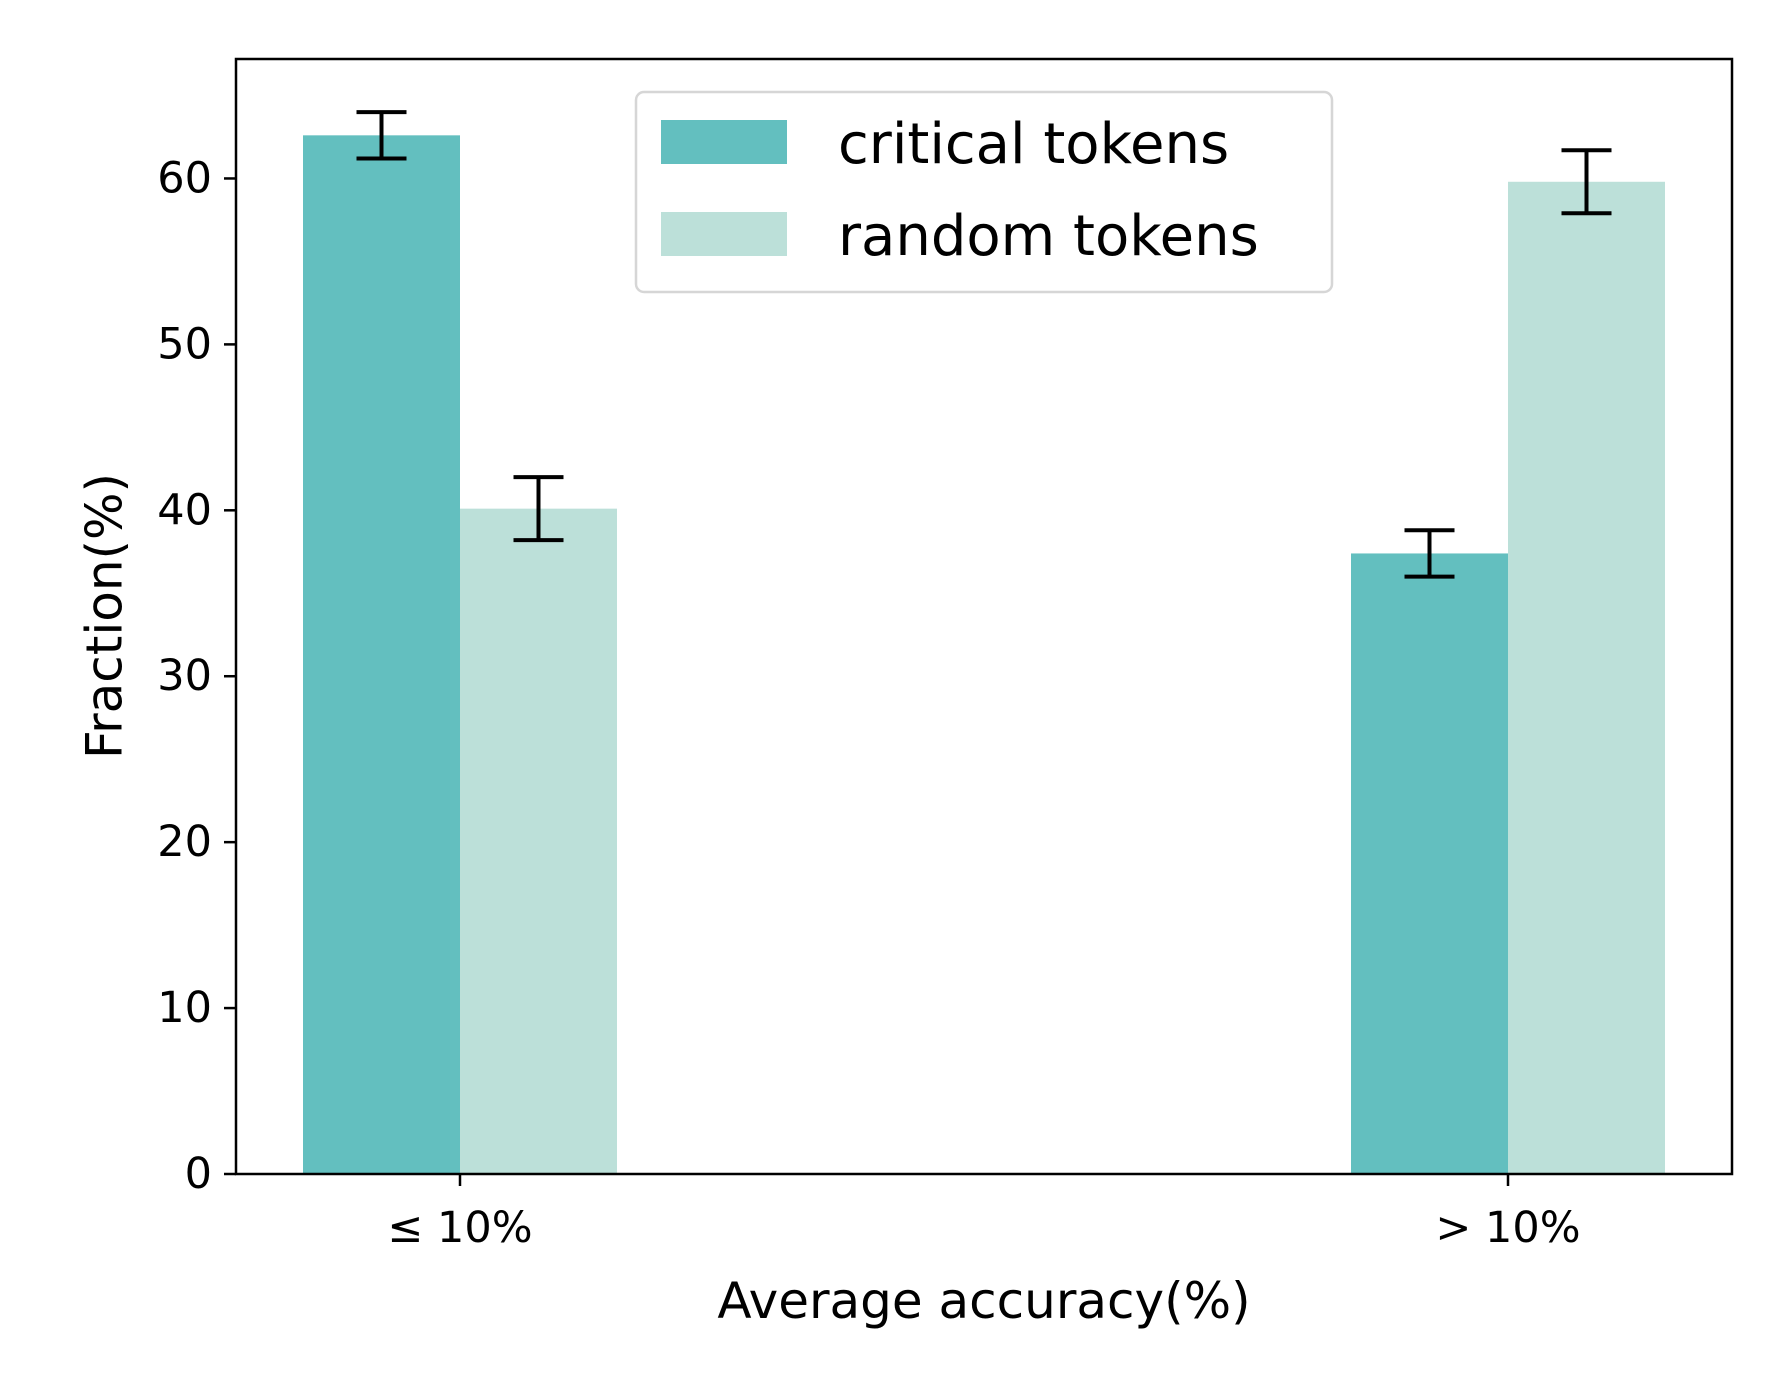 This screenshot has width=1782, height=1386. I want to click on y-tick-label: 50, so click(184, 344).